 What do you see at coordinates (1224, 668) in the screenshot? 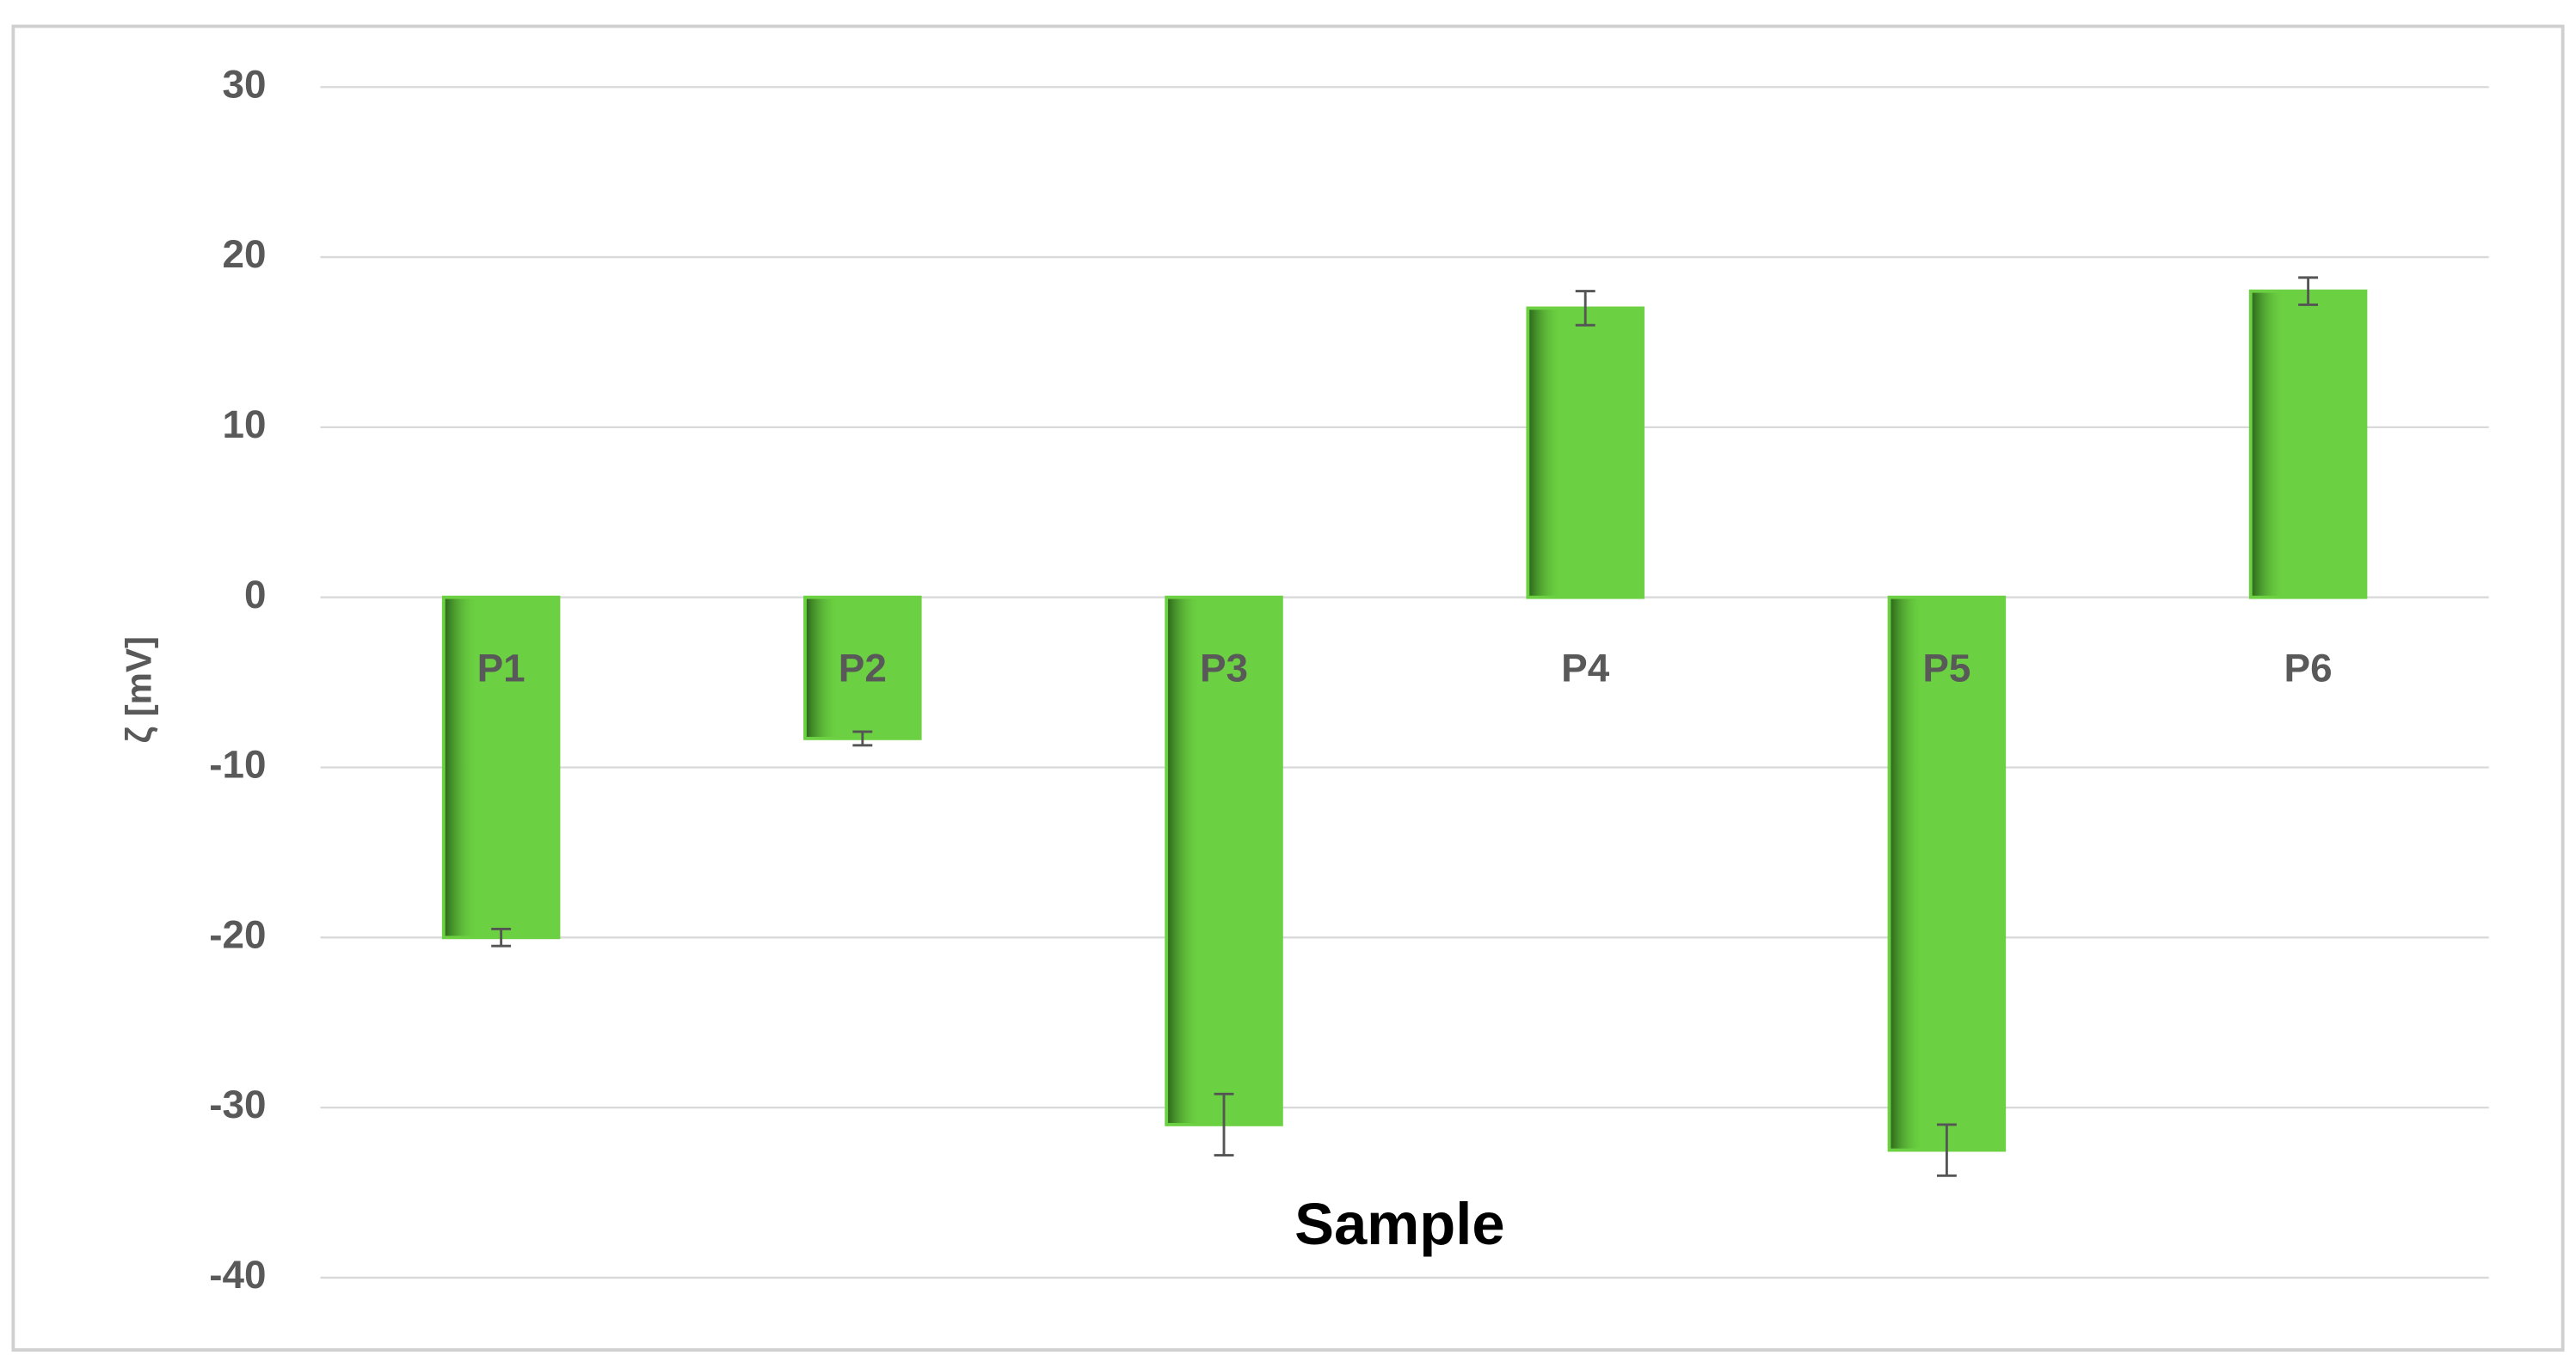
I see `x-tick-label: P3` at bounding box center [1224, 668].